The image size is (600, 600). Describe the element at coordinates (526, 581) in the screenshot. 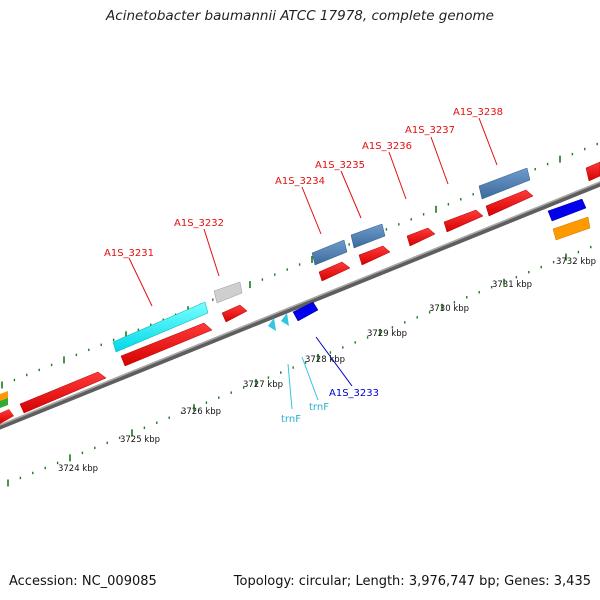

I see `genes-label: Genes:` at that location.